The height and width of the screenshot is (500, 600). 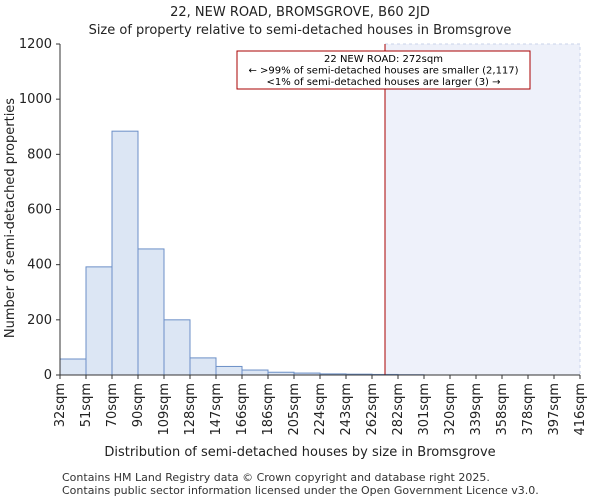 What do you see at coordinates (39, 154) in the screenshot?
I see `y-tick-label: 800` at bounding box center [39, 154].